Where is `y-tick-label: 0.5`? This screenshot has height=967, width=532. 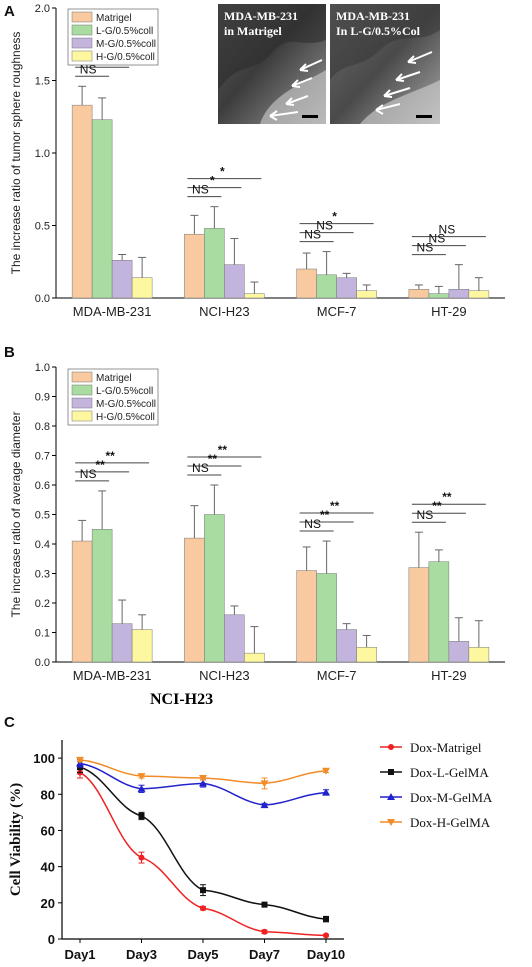
y-tick-label: 0.5 is located at coordinates (42, 516).